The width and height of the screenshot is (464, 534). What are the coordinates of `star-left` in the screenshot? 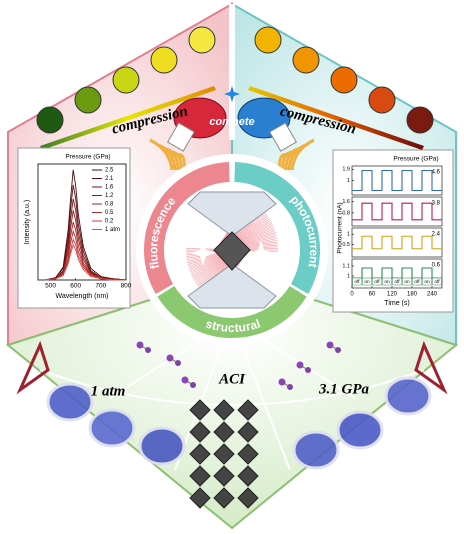 It's located at (203, 253).